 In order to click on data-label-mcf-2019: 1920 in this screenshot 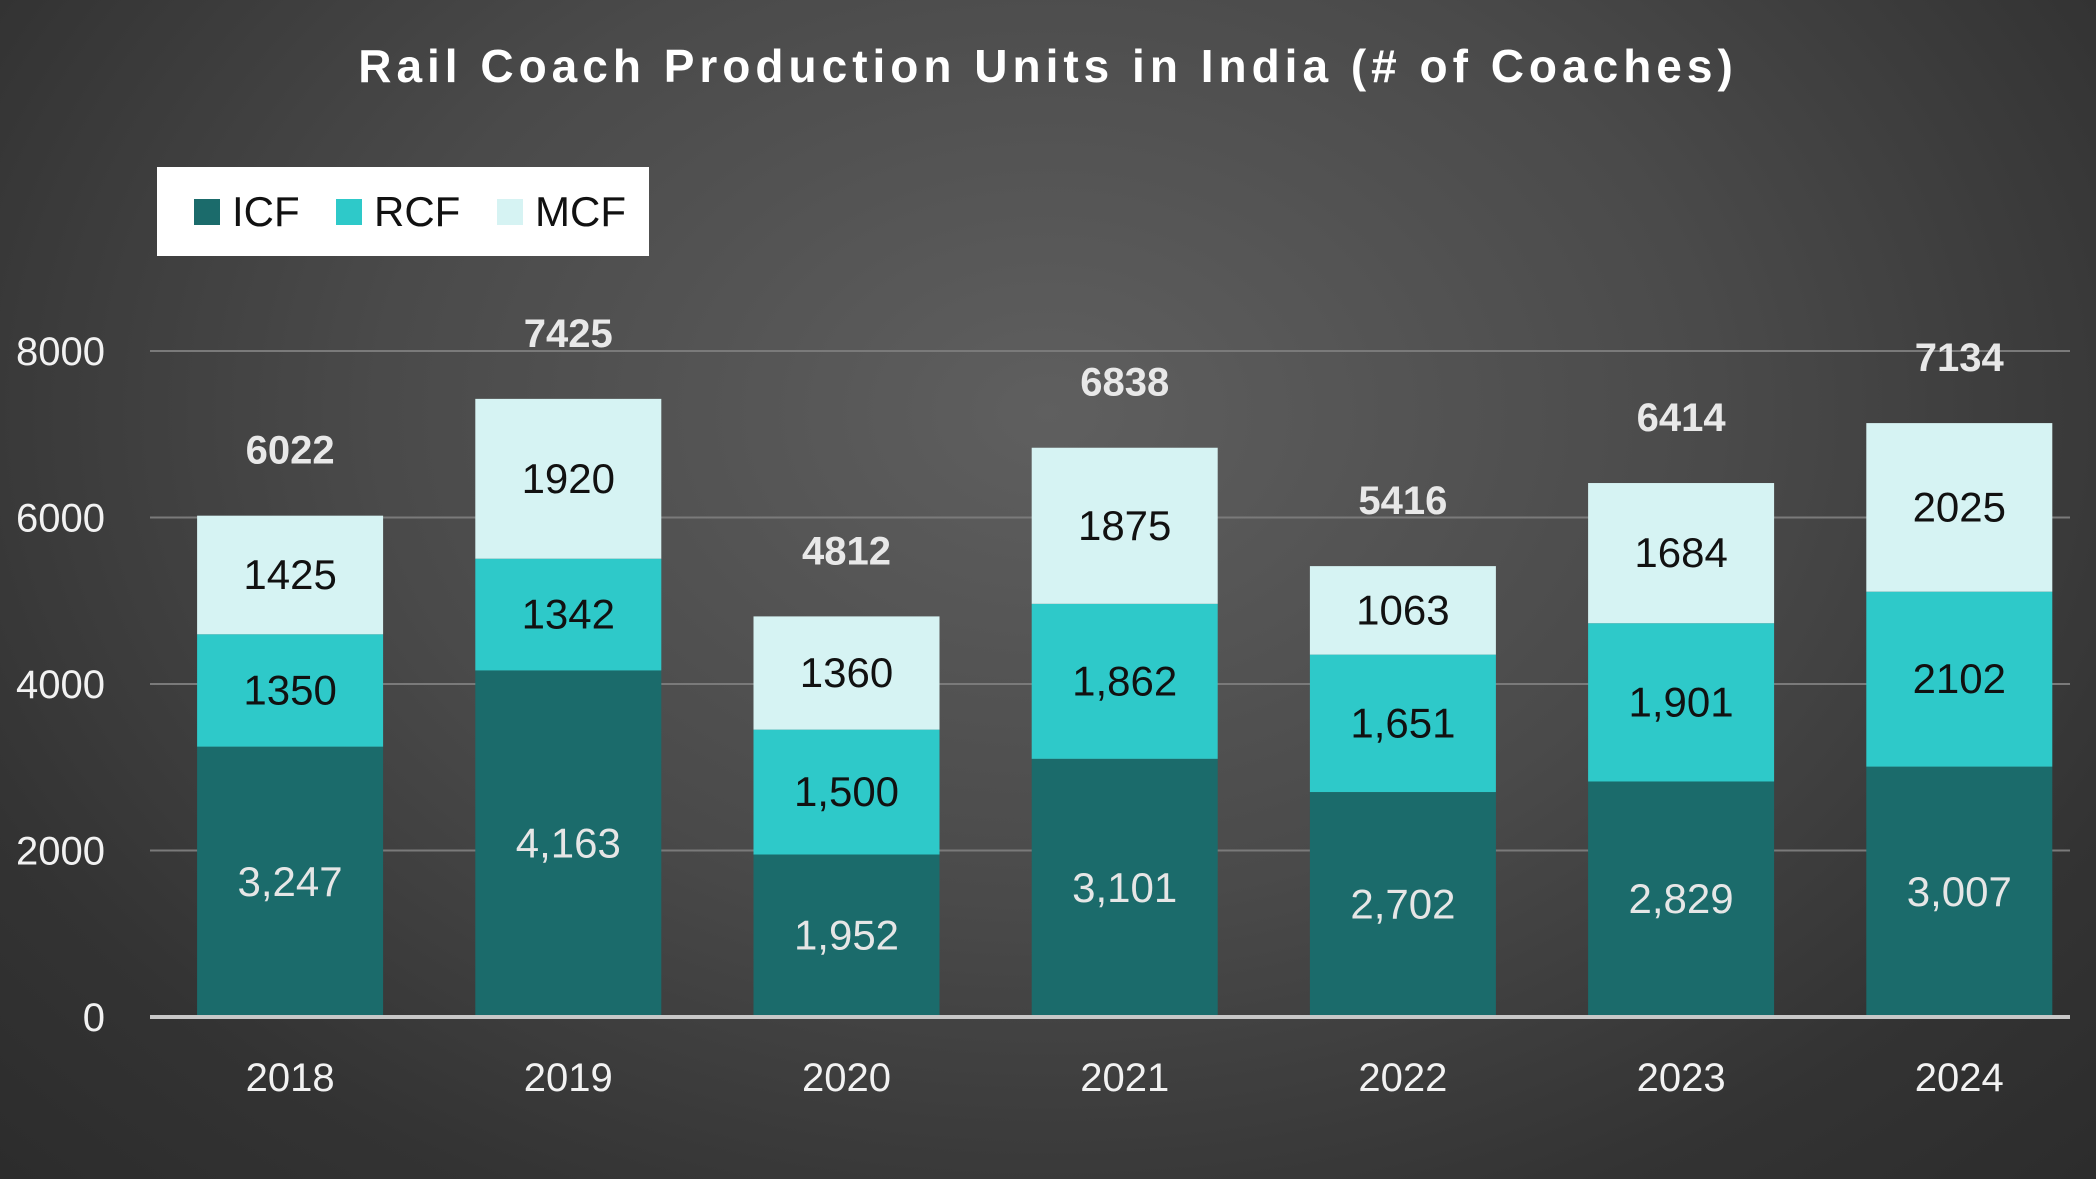, I will do `click(568, 478)`.